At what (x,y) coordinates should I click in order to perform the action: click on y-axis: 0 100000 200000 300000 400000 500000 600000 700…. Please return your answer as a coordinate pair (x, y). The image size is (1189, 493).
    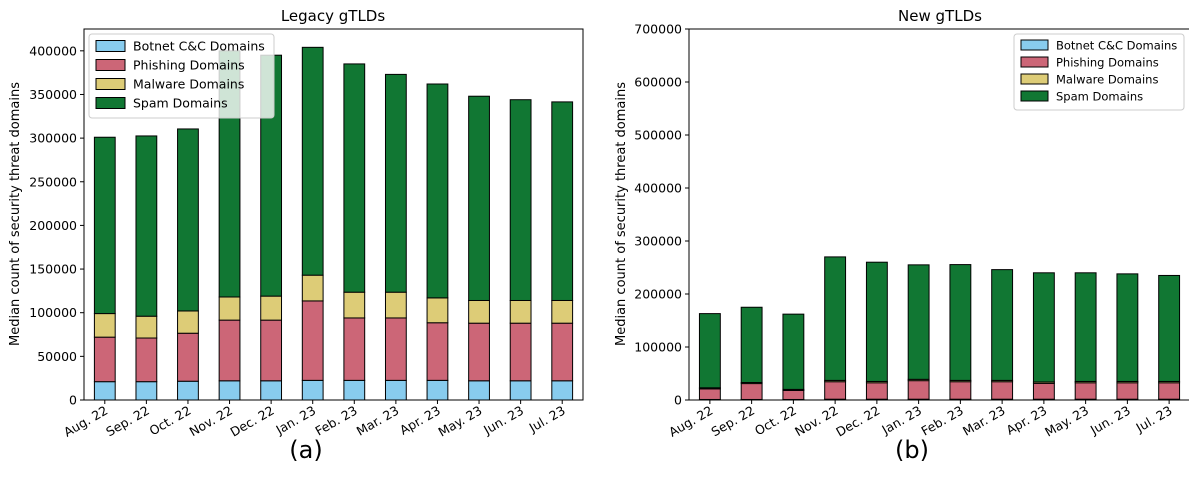
    Looking at the image, I should click on (661, 215).